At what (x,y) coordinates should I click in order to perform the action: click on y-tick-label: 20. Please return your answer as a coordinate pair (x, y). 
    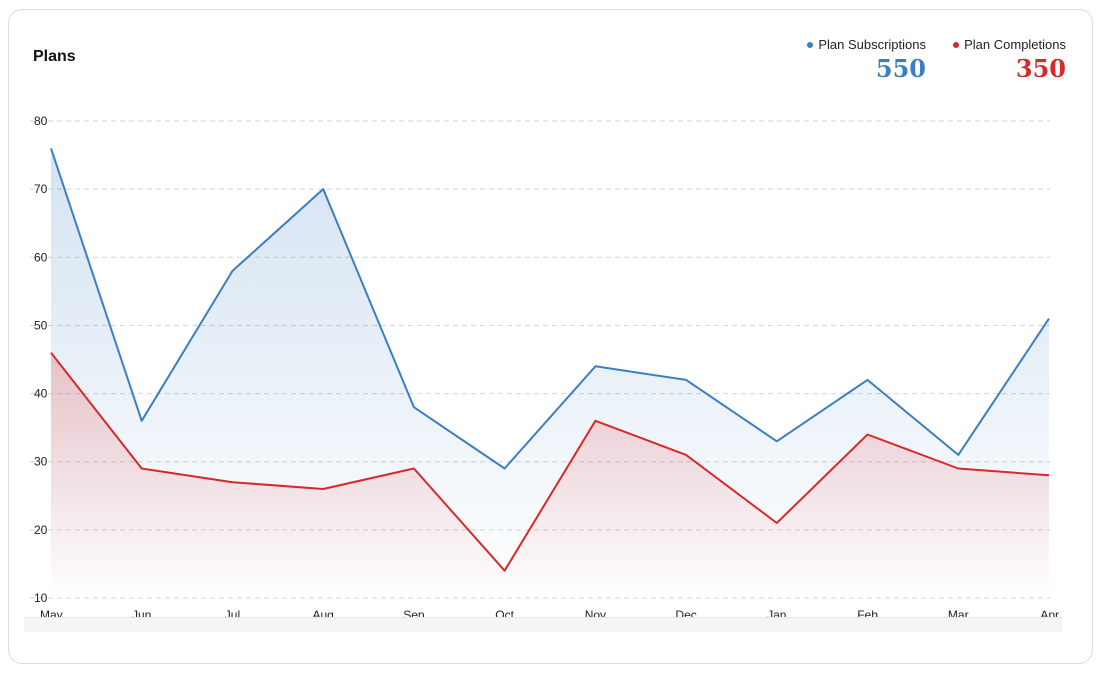
    Looking at the image, I should click on (41, 530).